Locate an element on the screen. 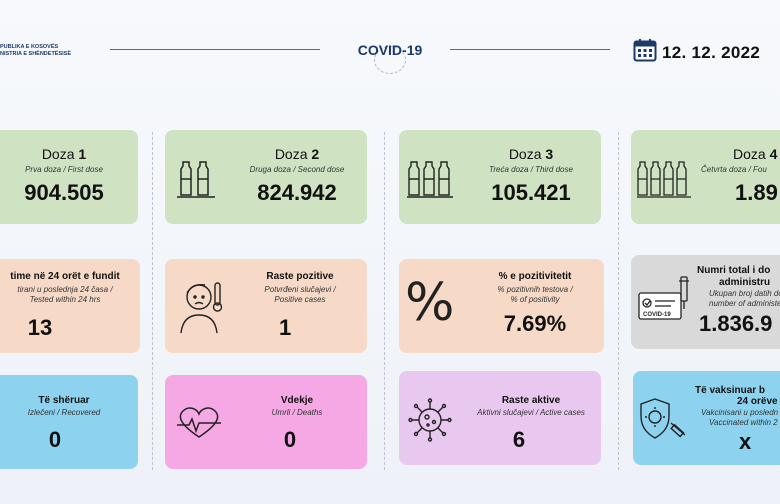 The image size is (780, 504). card-recovered: Të shëruar Izlečeni / Recovered 0 is located at coordinates (69, 422).